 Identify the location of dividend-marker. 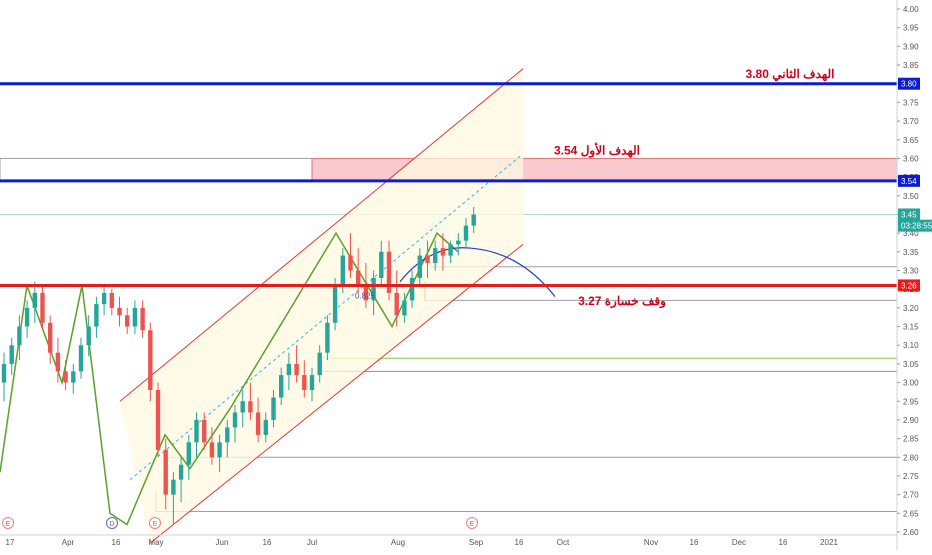
(112, 523).